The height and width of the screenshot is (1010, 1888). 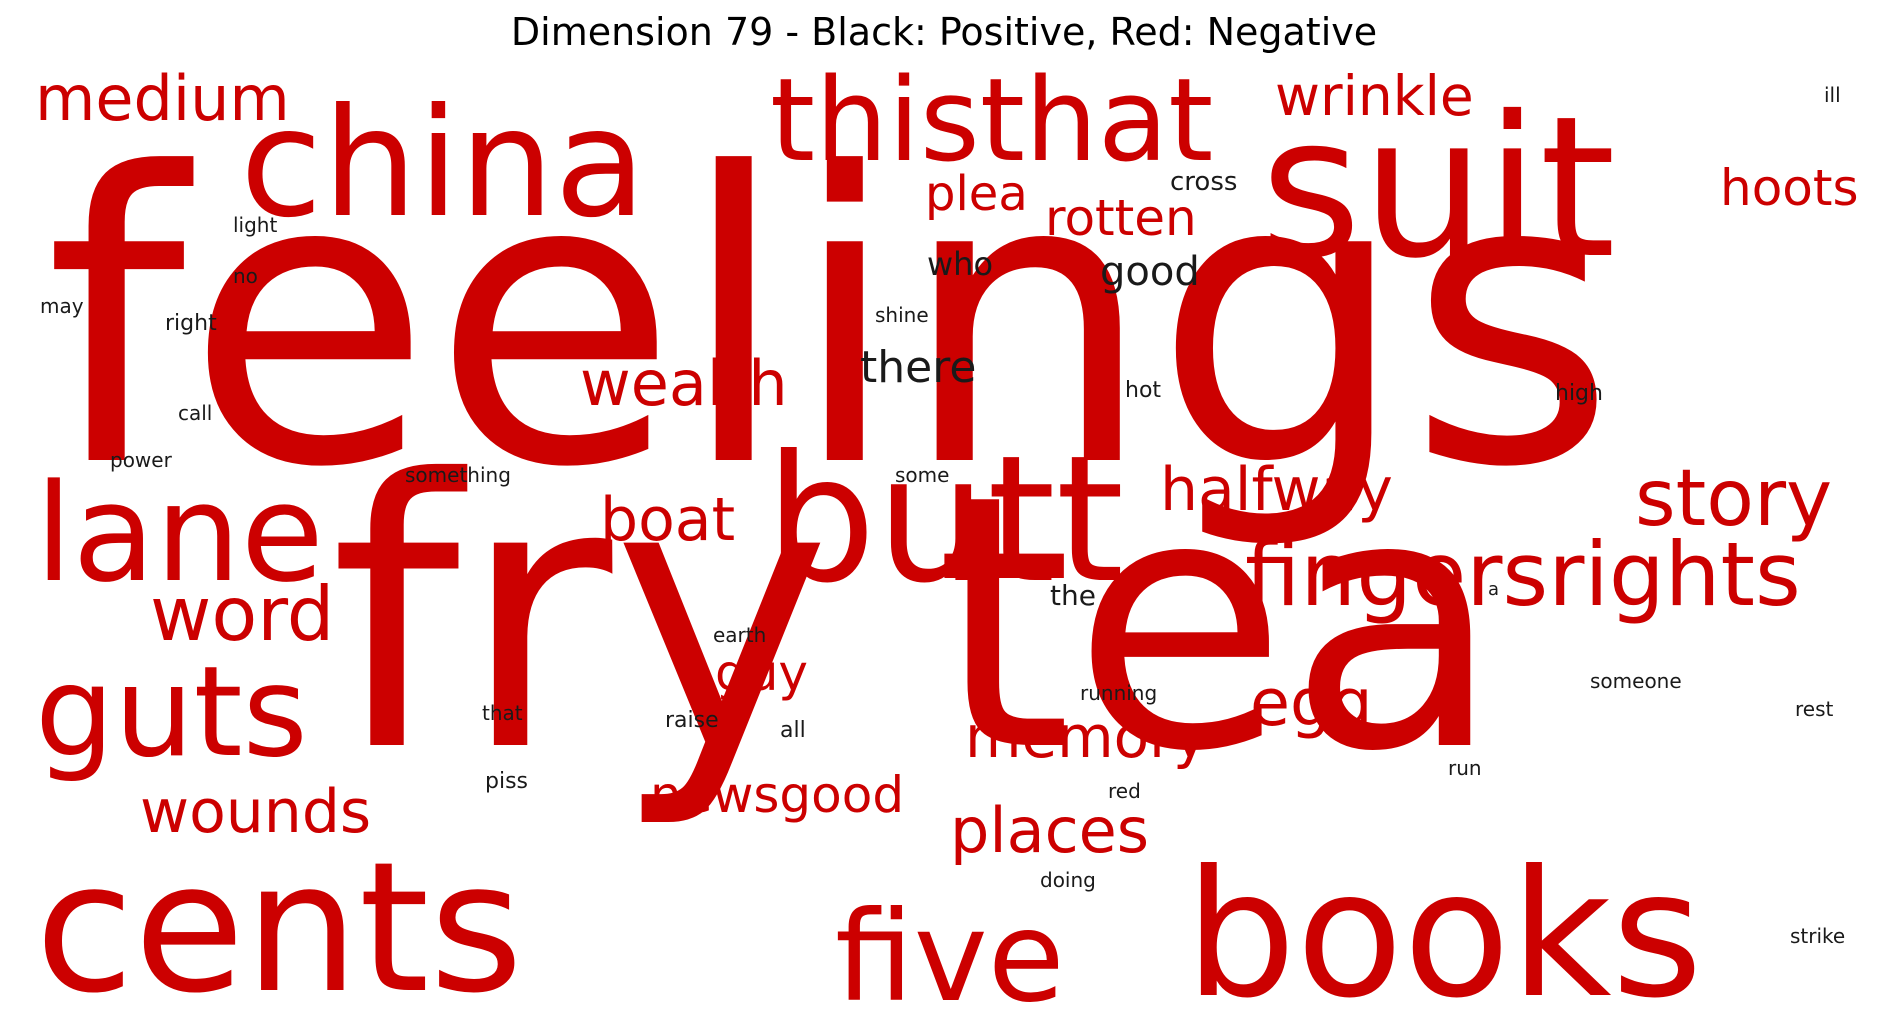 I want to click on word-the: the, so click(x=1073, y=595).